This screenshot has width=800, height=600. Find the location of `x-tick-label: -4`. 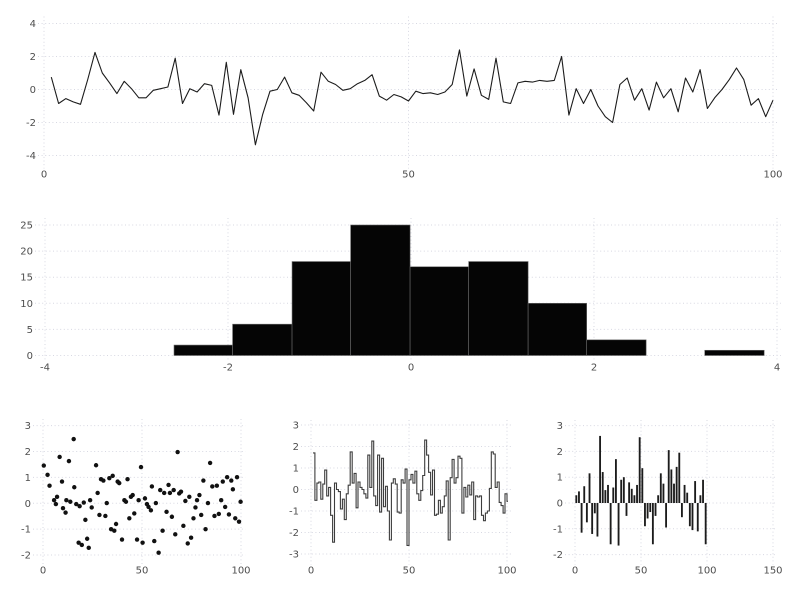

x-tick-label: -4 is located at coordinates (45, 368).